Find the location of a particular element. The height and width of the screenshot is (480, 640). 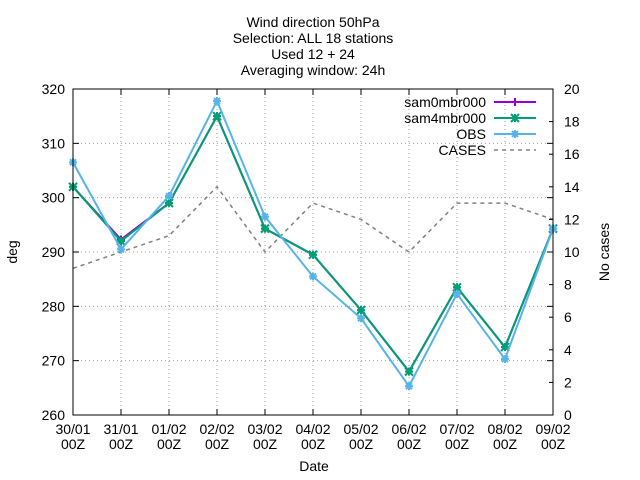

title-line: Used 12 + 24 is located at coordinates (313, 54).